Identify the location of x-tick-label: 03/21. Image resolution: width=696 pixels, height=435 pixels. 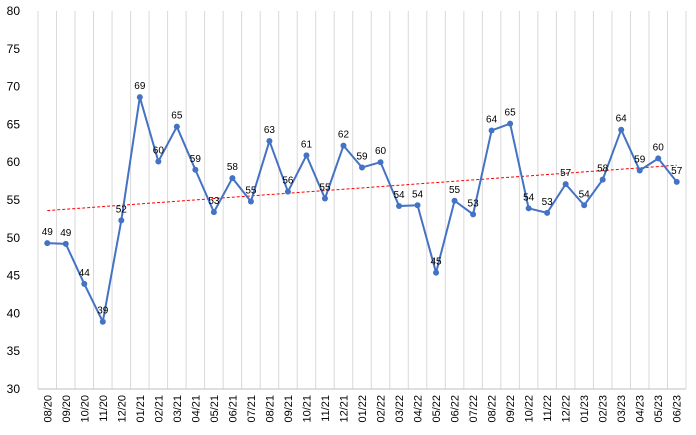
(178, 409).